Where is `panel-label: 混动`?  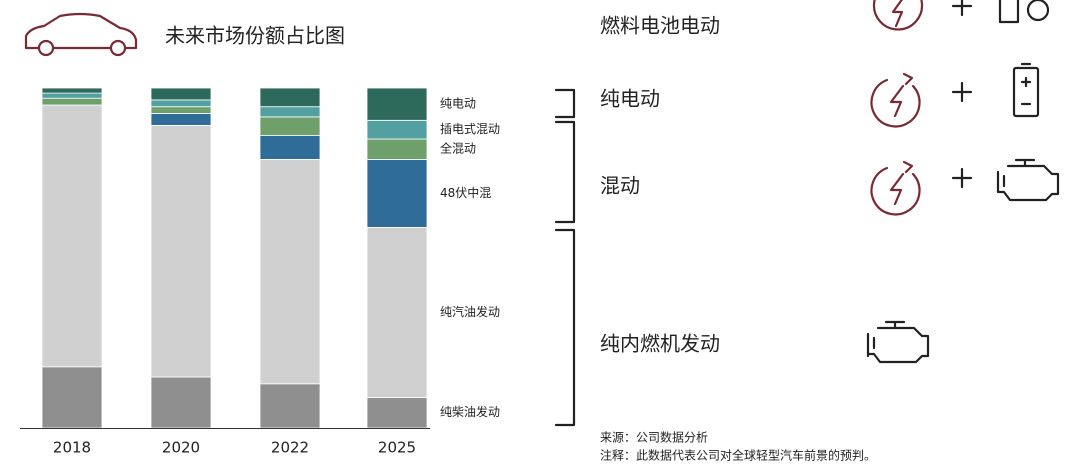
panel-label: 混动 is located at coordinates (620, 186).